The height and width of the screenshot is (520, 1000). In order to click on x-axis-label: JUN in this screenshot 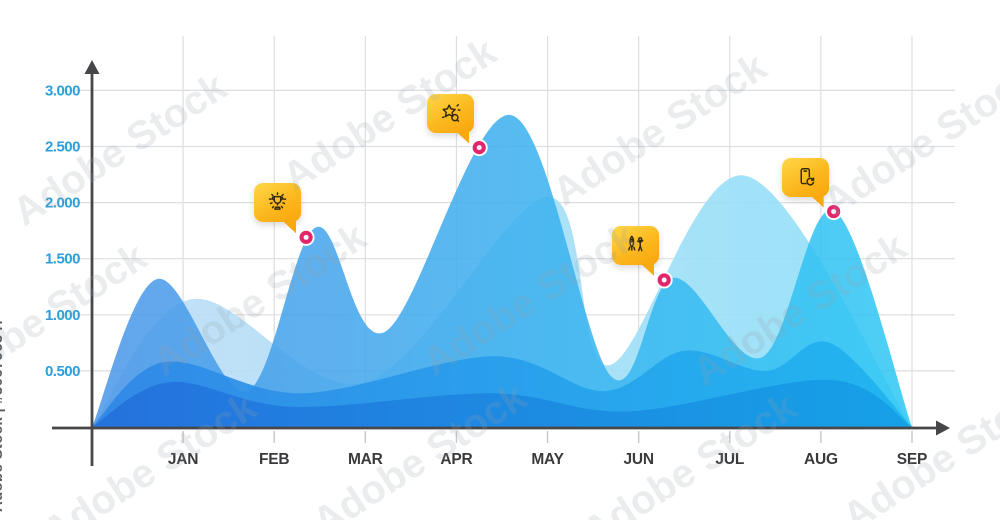, I will do `click(638, 459)`.